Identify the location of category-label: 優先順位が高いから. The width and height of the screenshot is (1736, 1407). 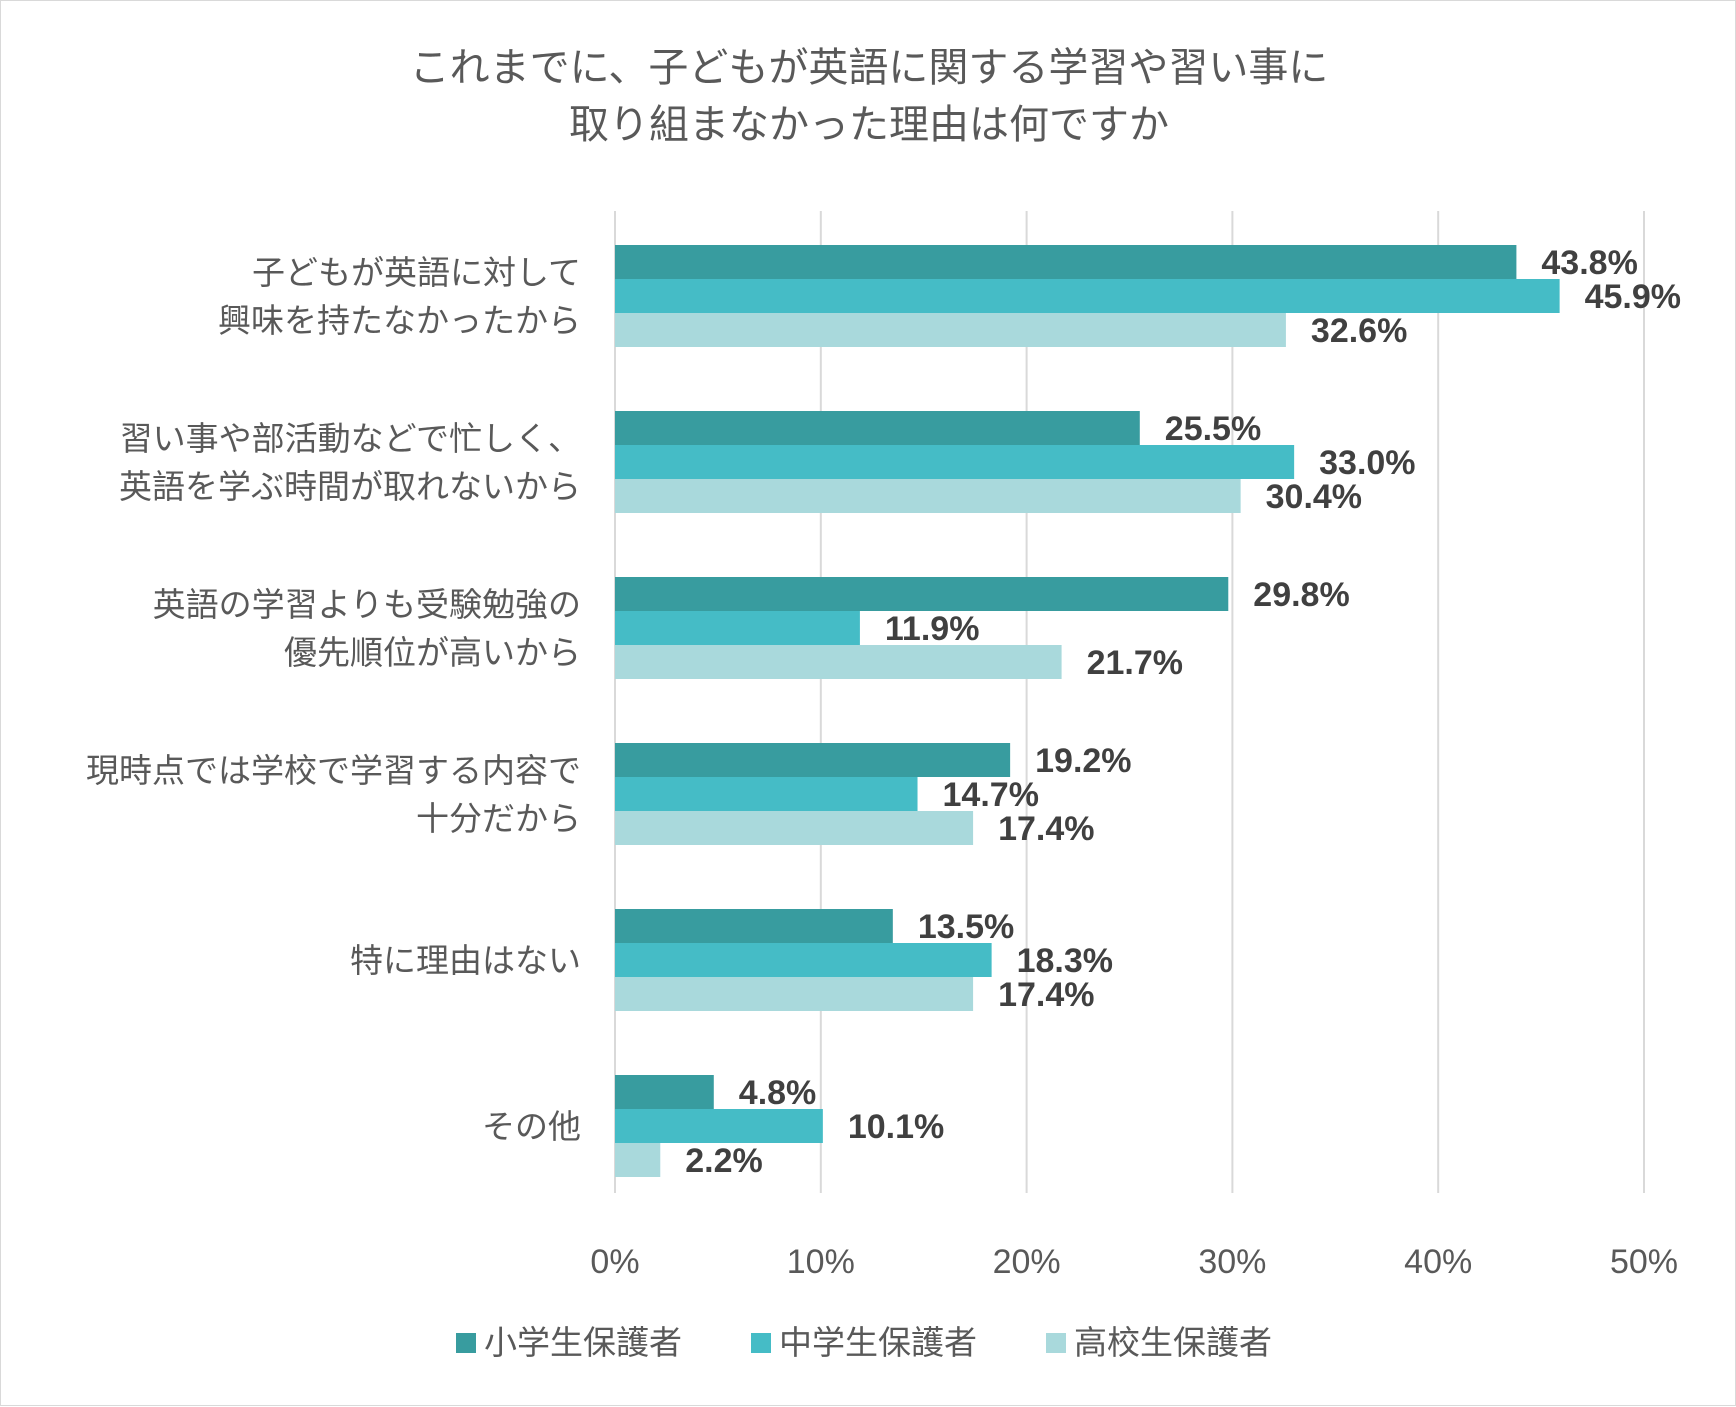
(432, 652).